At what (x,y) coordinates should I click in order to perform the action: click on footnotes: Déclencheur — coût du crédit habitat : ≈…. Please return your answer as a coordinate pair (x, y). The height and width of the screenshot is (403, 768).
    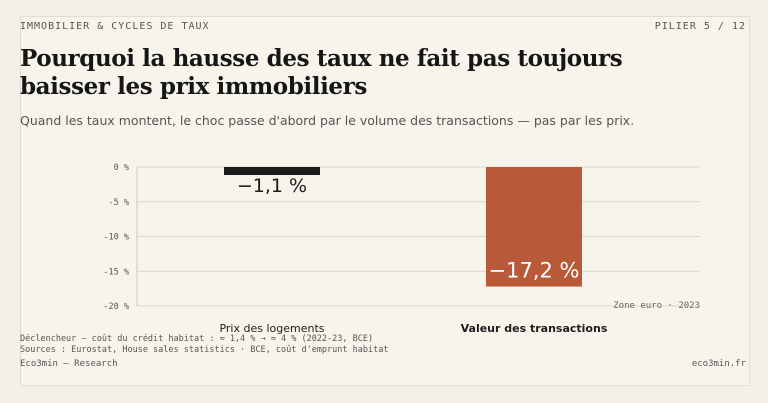
    Looking at the image, I should click on (204, 345).